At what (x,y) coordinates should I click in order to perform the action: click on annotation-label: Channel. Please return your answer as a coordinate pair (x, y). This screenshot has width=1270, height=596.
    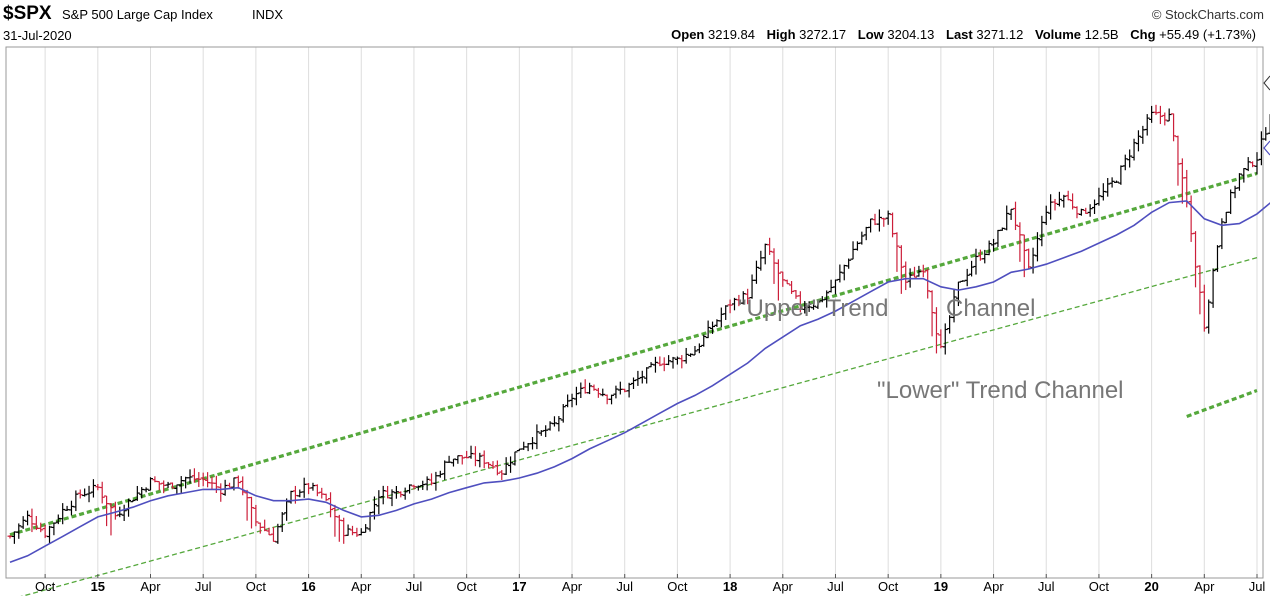
    Looking at the image, I should click on (990, 308).